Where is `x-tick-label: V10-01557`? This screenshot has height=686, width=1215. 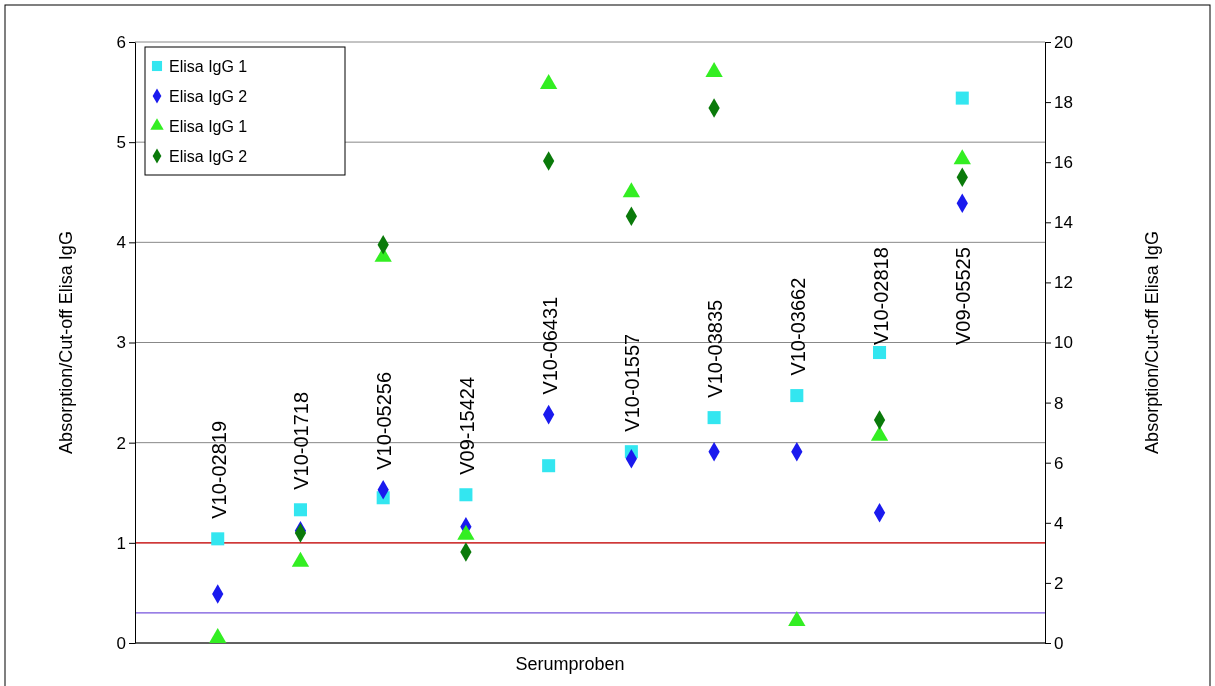 x-tick-label: V10-01557 is located at coordinates (632, 382).